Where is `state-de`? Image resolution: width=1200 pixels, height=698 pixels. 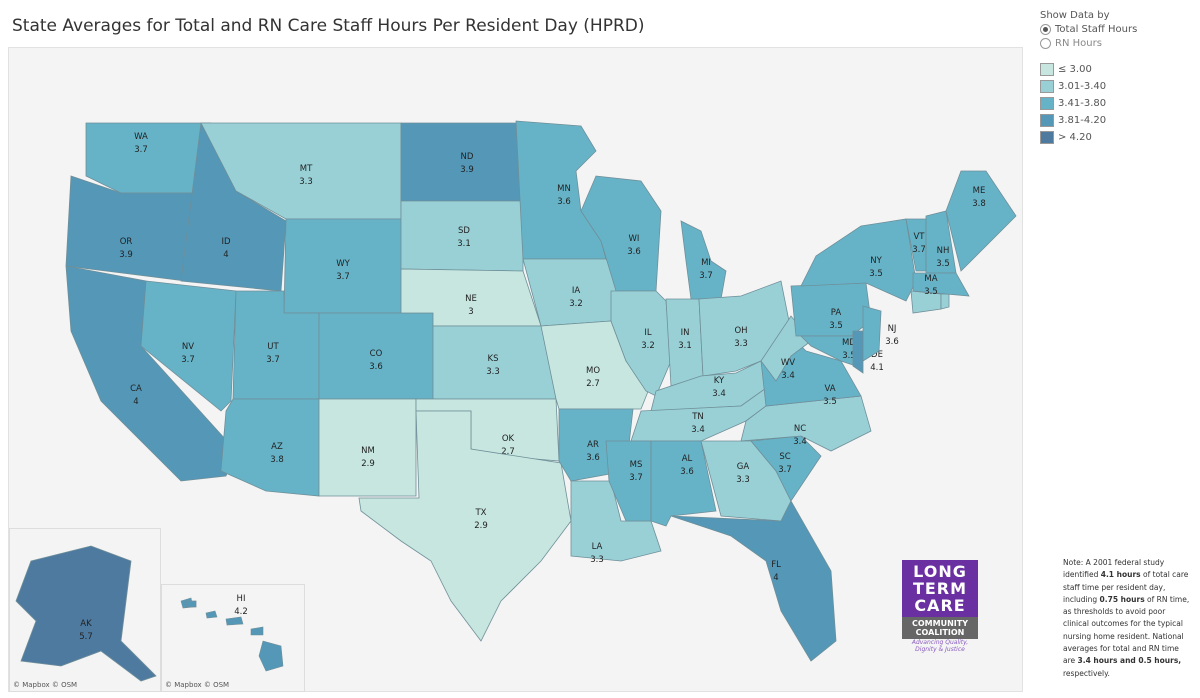 state-de is located at coordinates (858, 352).